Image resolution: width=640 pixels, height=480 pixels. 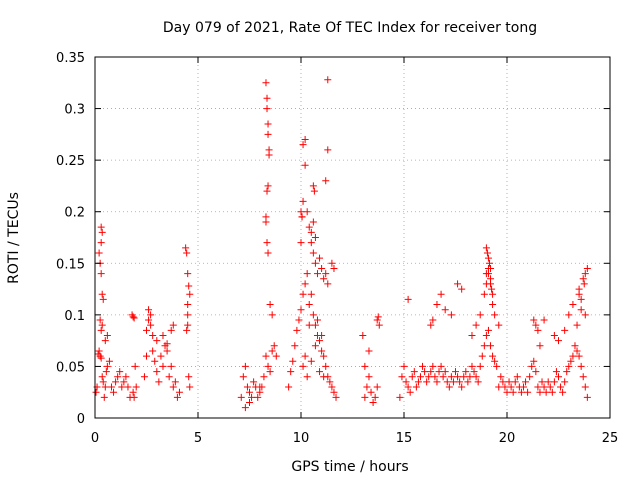 I want to click on y-tick-label: 0.05, so click(x=70, y=367).